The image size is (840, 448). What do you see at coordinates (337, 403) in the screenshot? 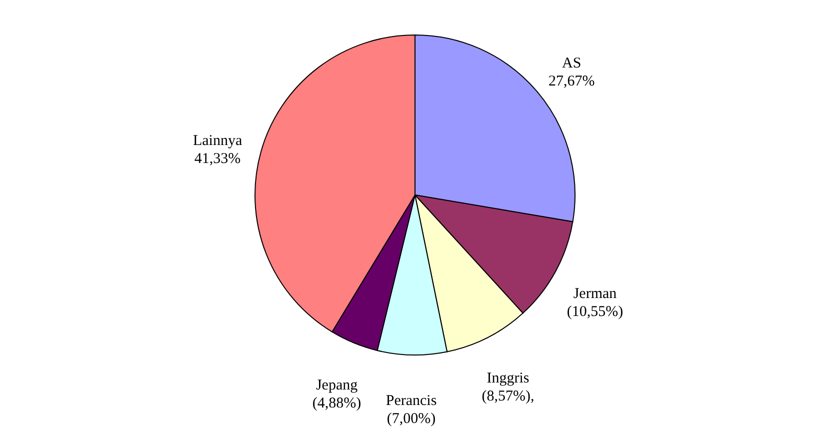
I see `data-label: (4,88%)` at bounding box center [337, 403].